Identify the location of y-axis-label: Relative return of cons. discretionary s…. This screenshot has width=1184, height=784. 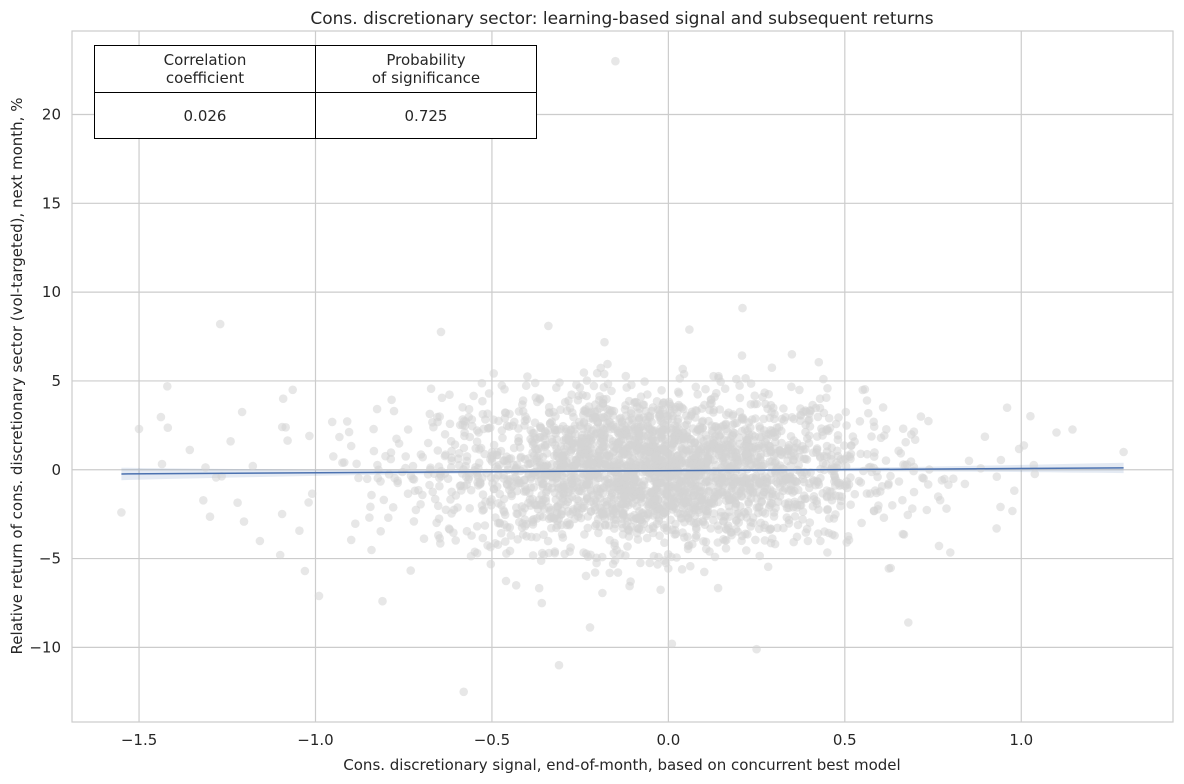
(17, 376).